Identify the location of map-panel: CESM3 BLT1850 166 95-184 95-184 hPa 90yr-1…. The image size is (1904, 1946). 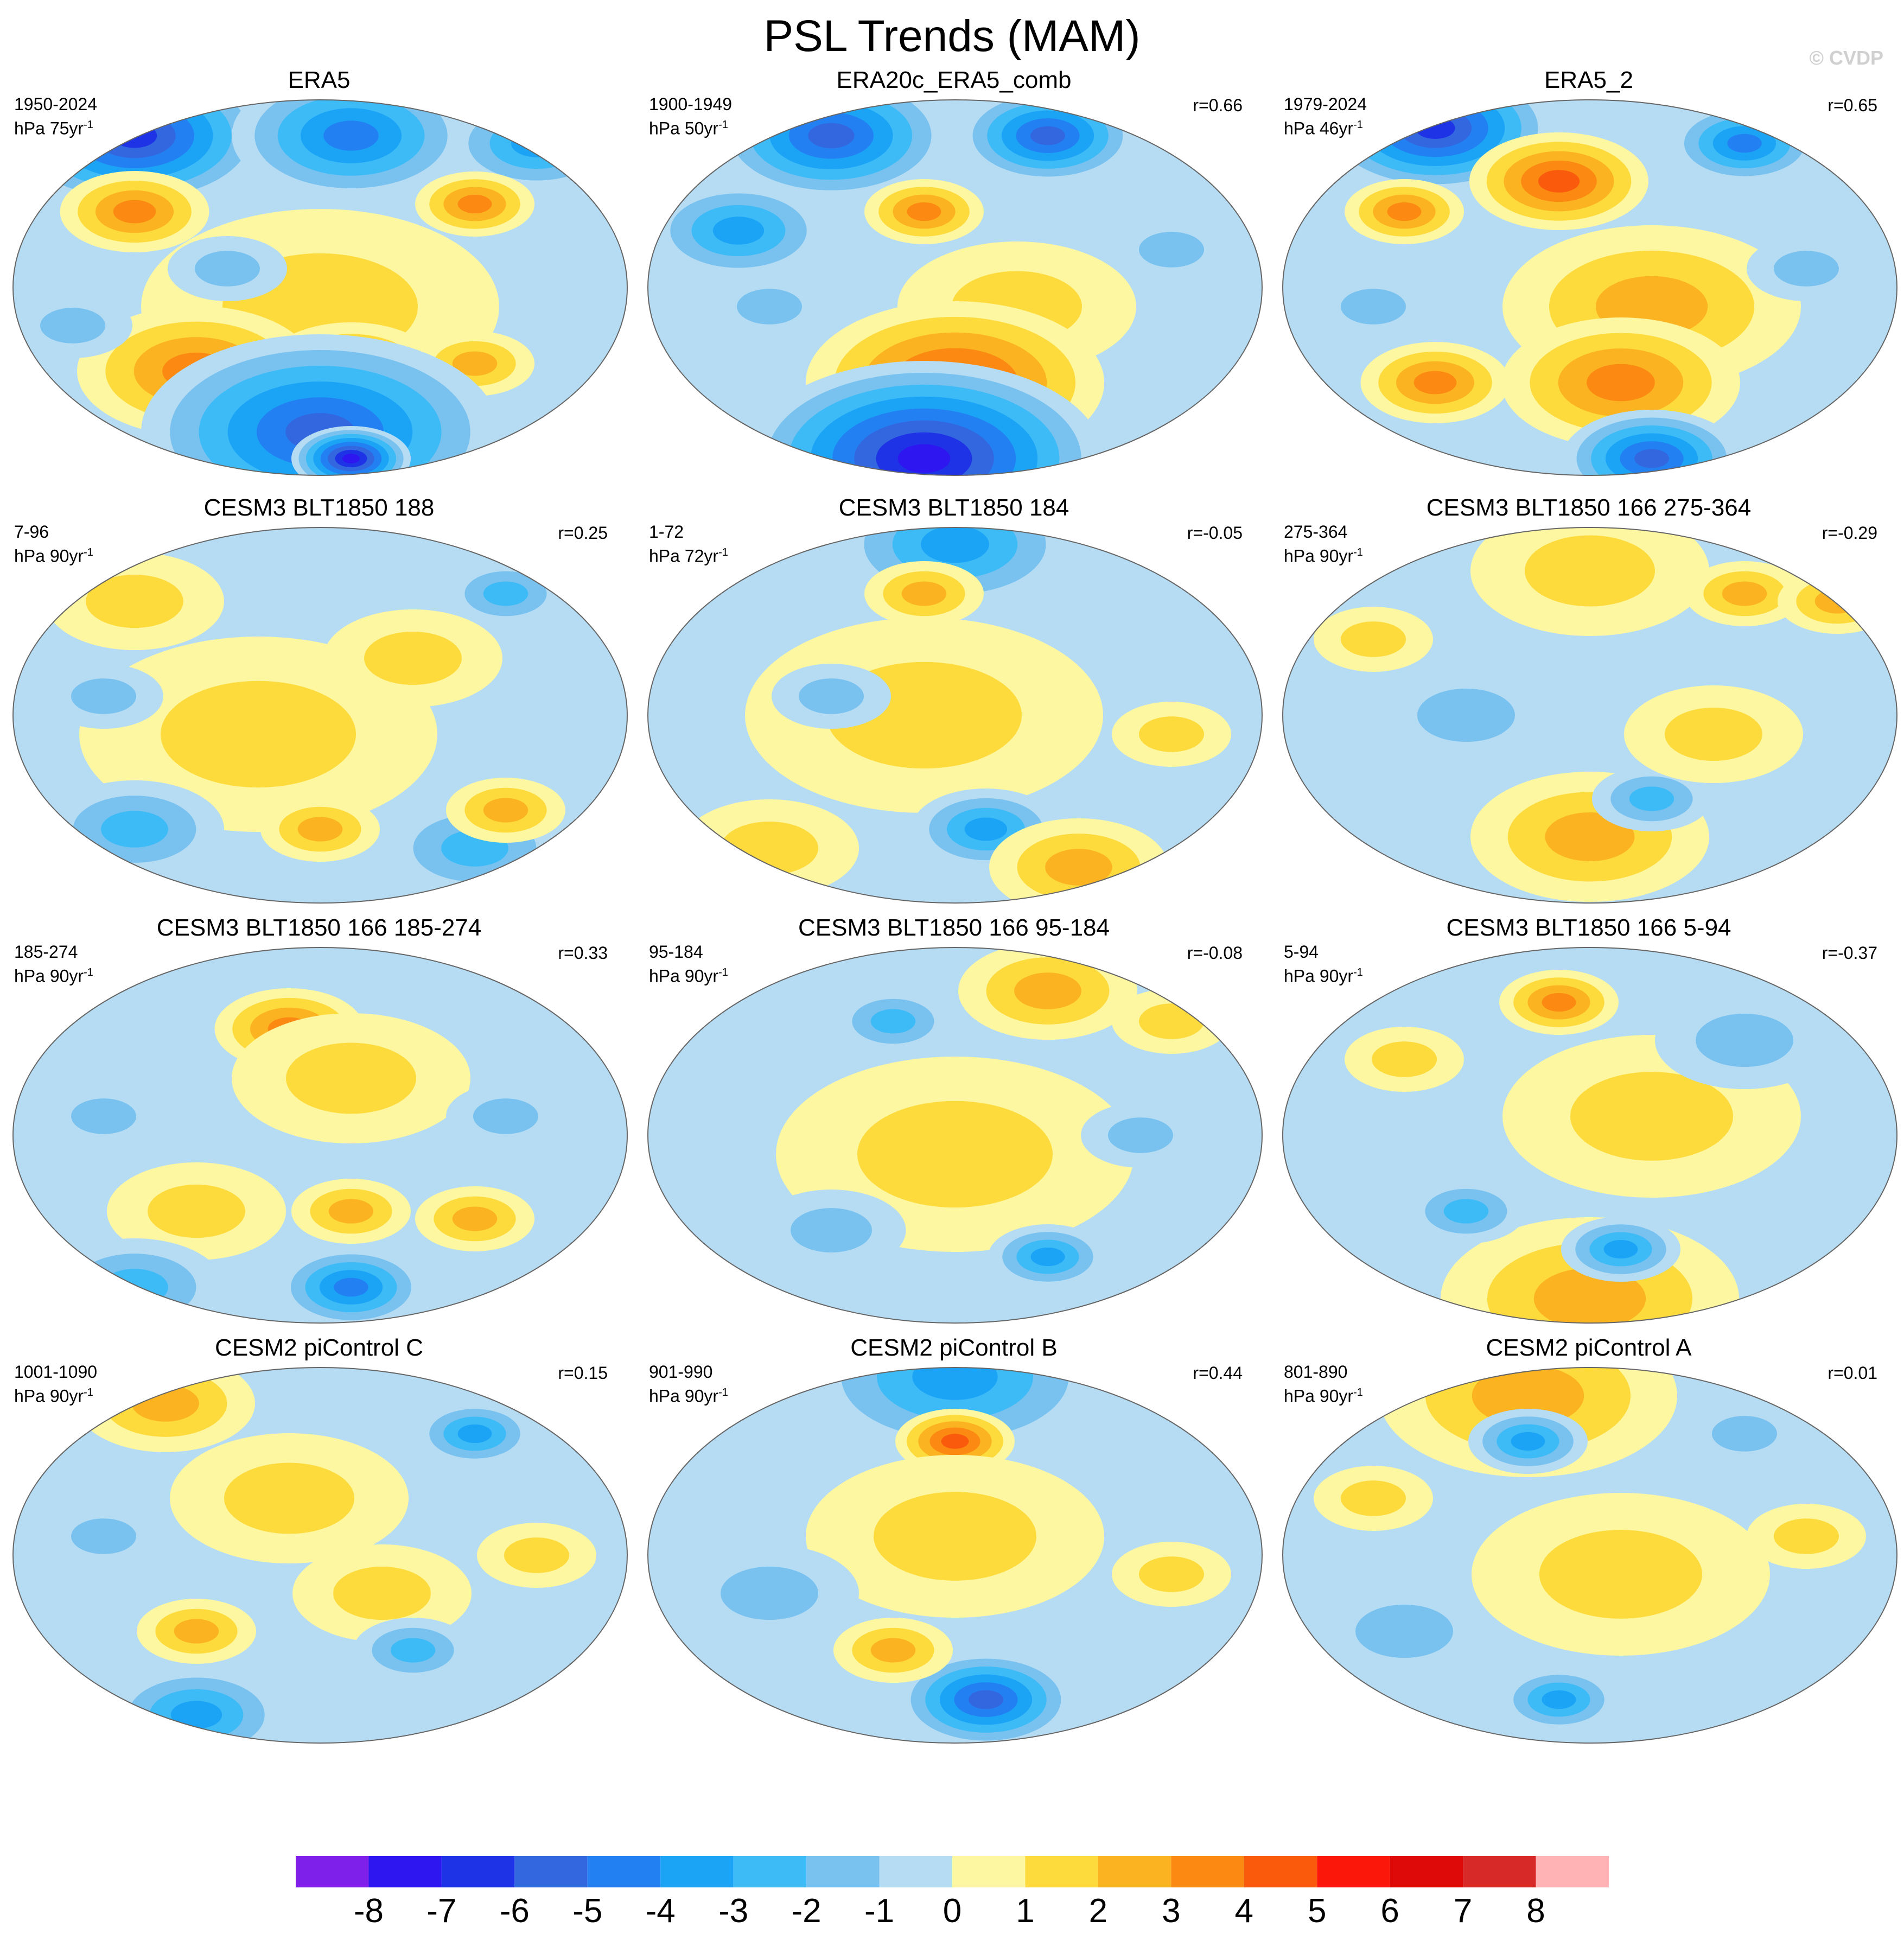
(954, 1124).